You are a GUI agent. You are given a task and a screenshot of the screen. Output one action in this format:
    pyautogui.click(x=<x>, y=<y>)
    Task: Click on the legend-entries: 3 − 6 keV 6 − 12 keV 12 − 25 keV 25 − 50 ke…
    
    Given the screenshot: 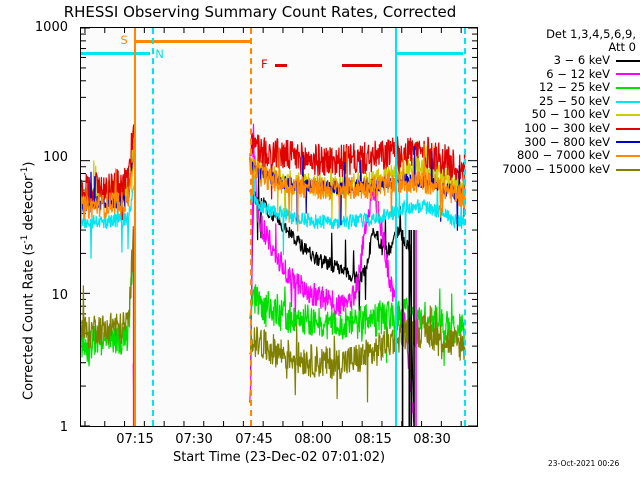 What is the action you would take?
    pyautogui.click(x=563, y=115)
    